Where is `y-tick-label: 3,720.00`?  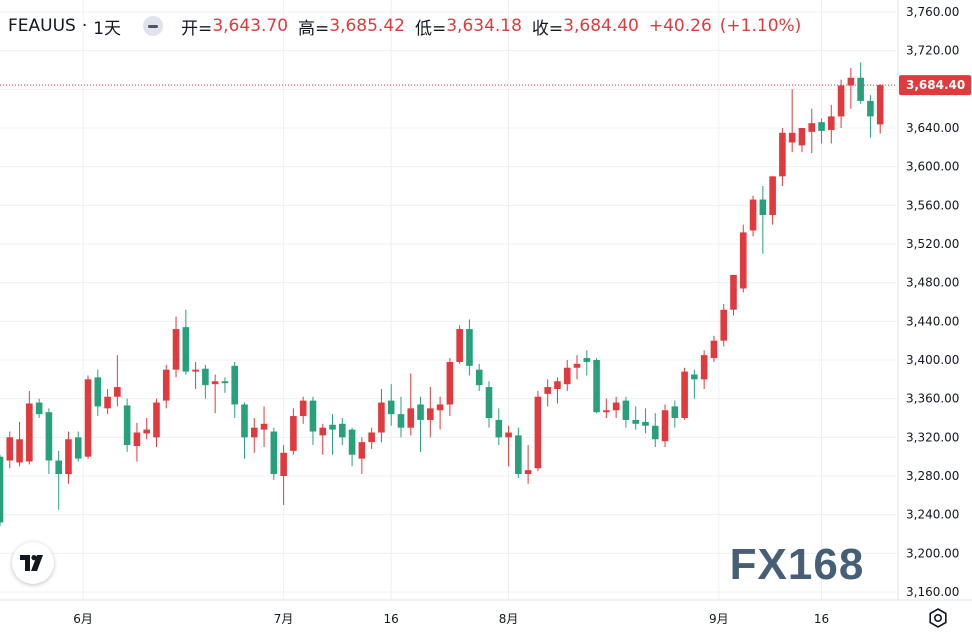 y-tick-label: 3,720.00 is located at coordinates (932, 51).